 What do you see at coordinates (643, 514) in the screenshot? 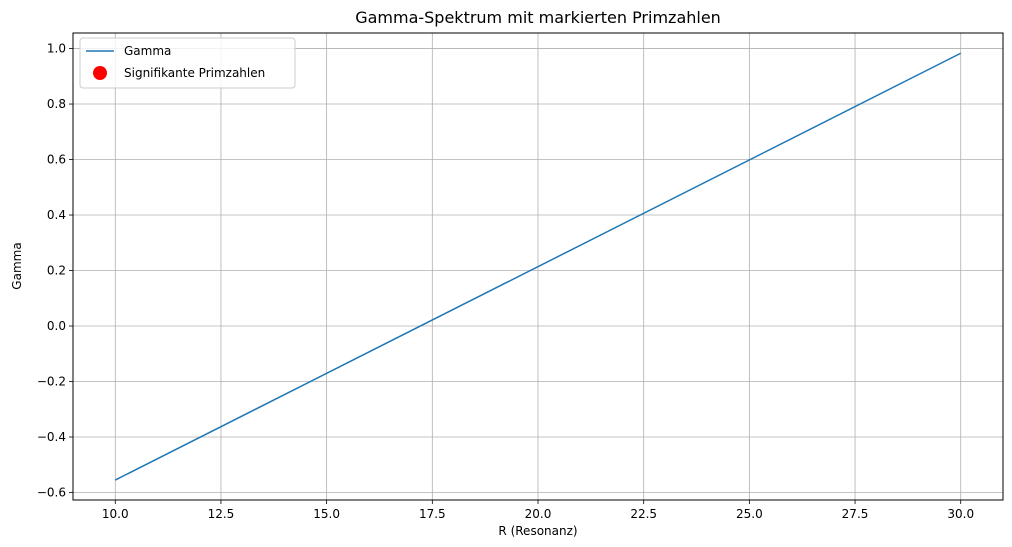
I see `x-tick-label: 22.5` at bounding box center [643, 514].